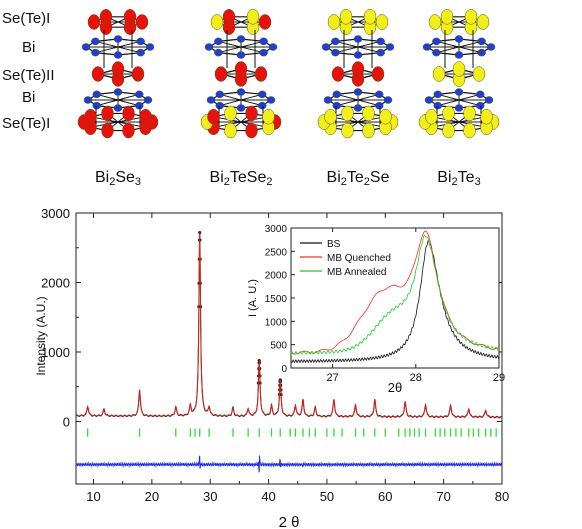 This screenshot has height=529, width=582. What do you see at coordinates (385, 496) in the screenshot?
I see `main-x-tick-label: 60` at bounding box center [385, 496].